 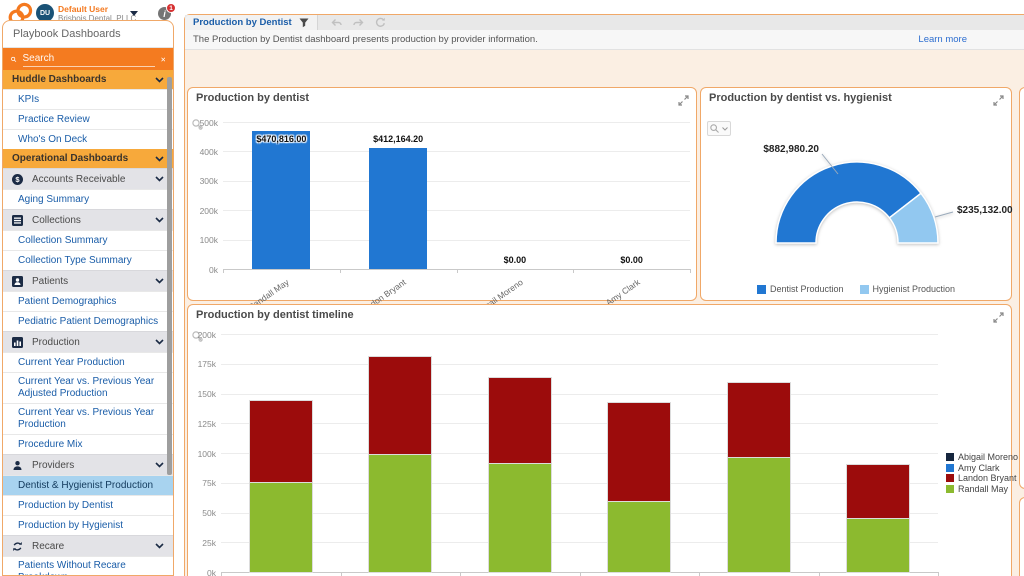 I want to click on chart-title: Production by dentist vs. hygienist, so click(x=800, y=98).